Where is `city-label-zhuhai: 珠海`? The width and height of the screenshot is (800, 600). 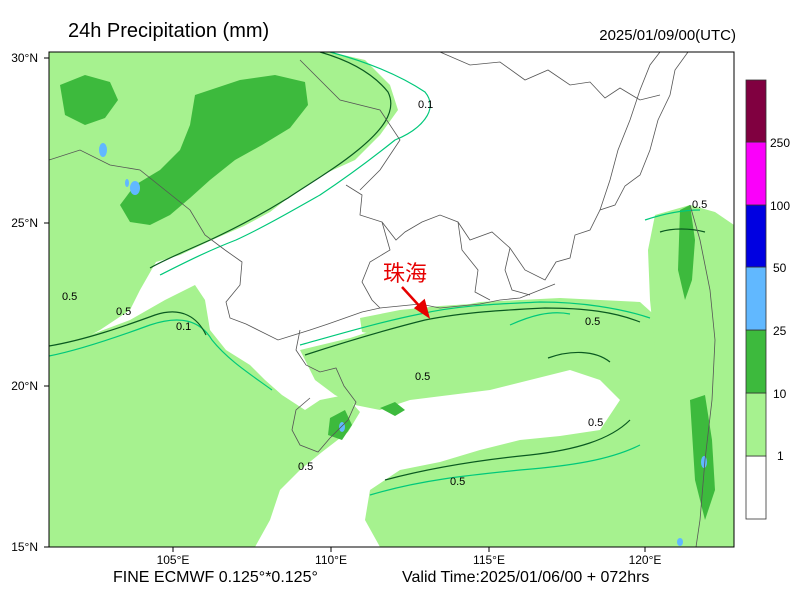 city-label-zhuhai: 珠海 is located at coordinates (405, 274).